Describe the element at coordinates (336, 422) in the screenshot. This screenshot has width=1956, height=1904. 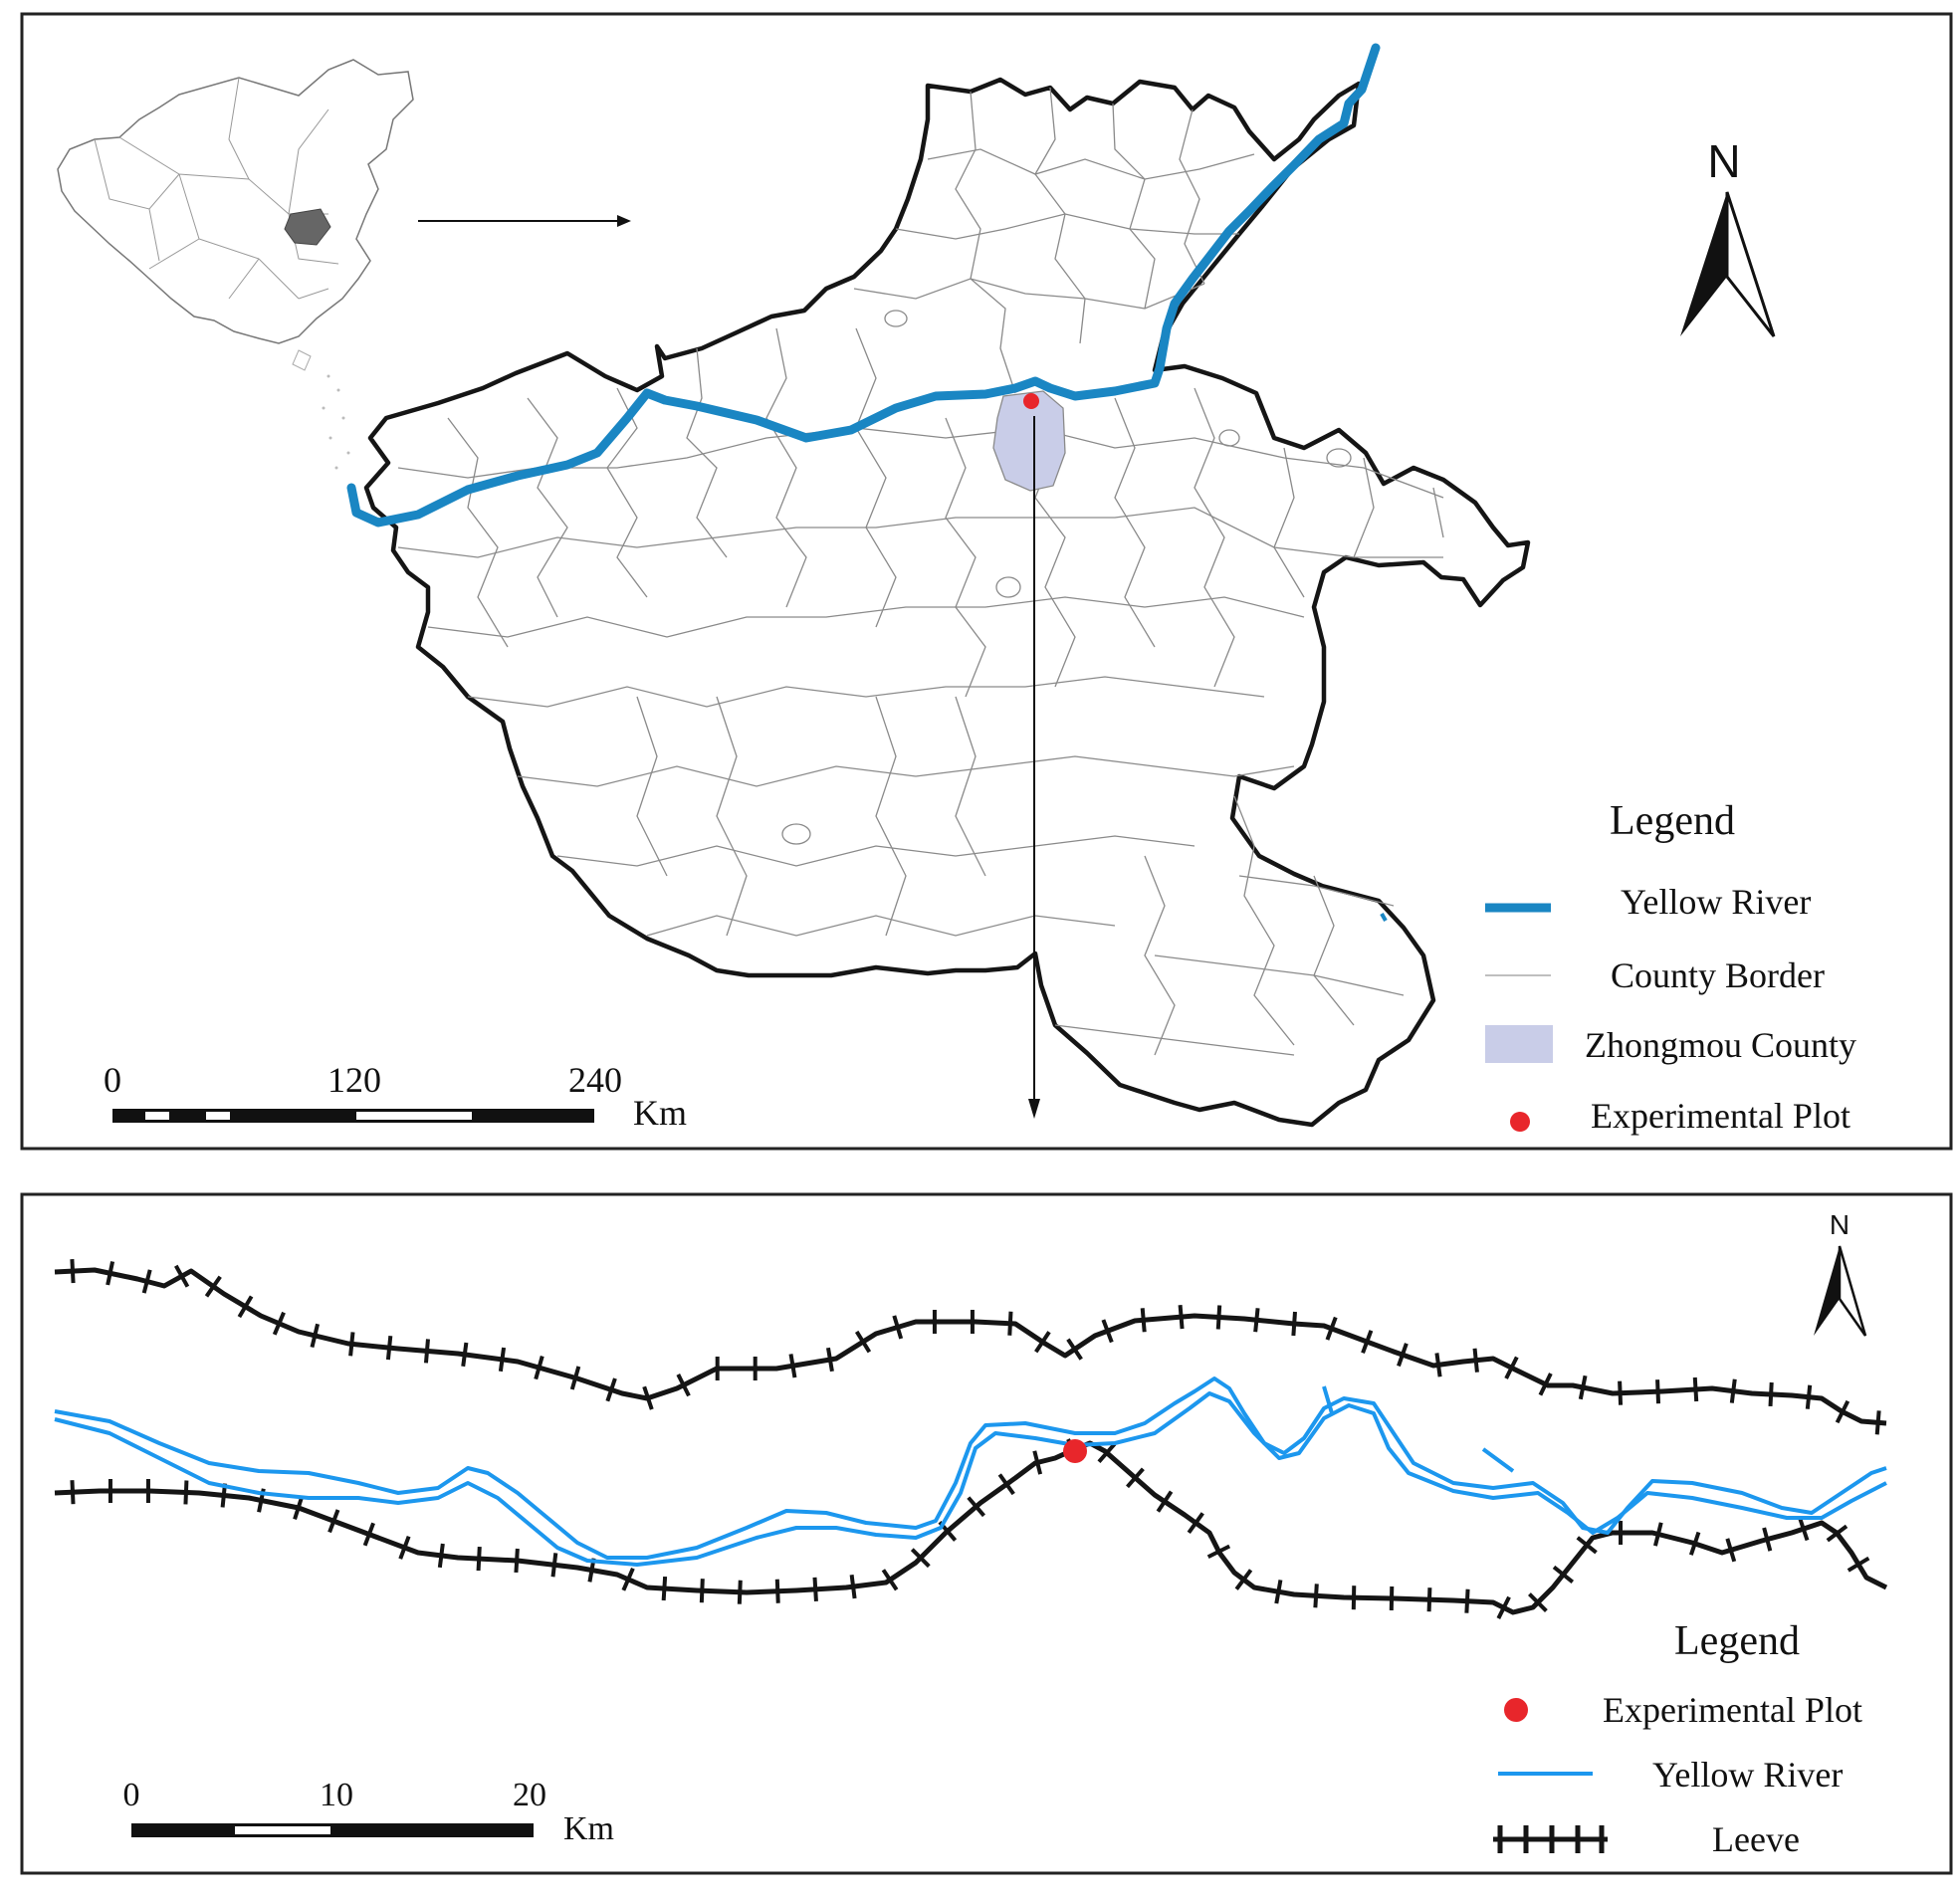
I see `south-sea-islands` at that location.